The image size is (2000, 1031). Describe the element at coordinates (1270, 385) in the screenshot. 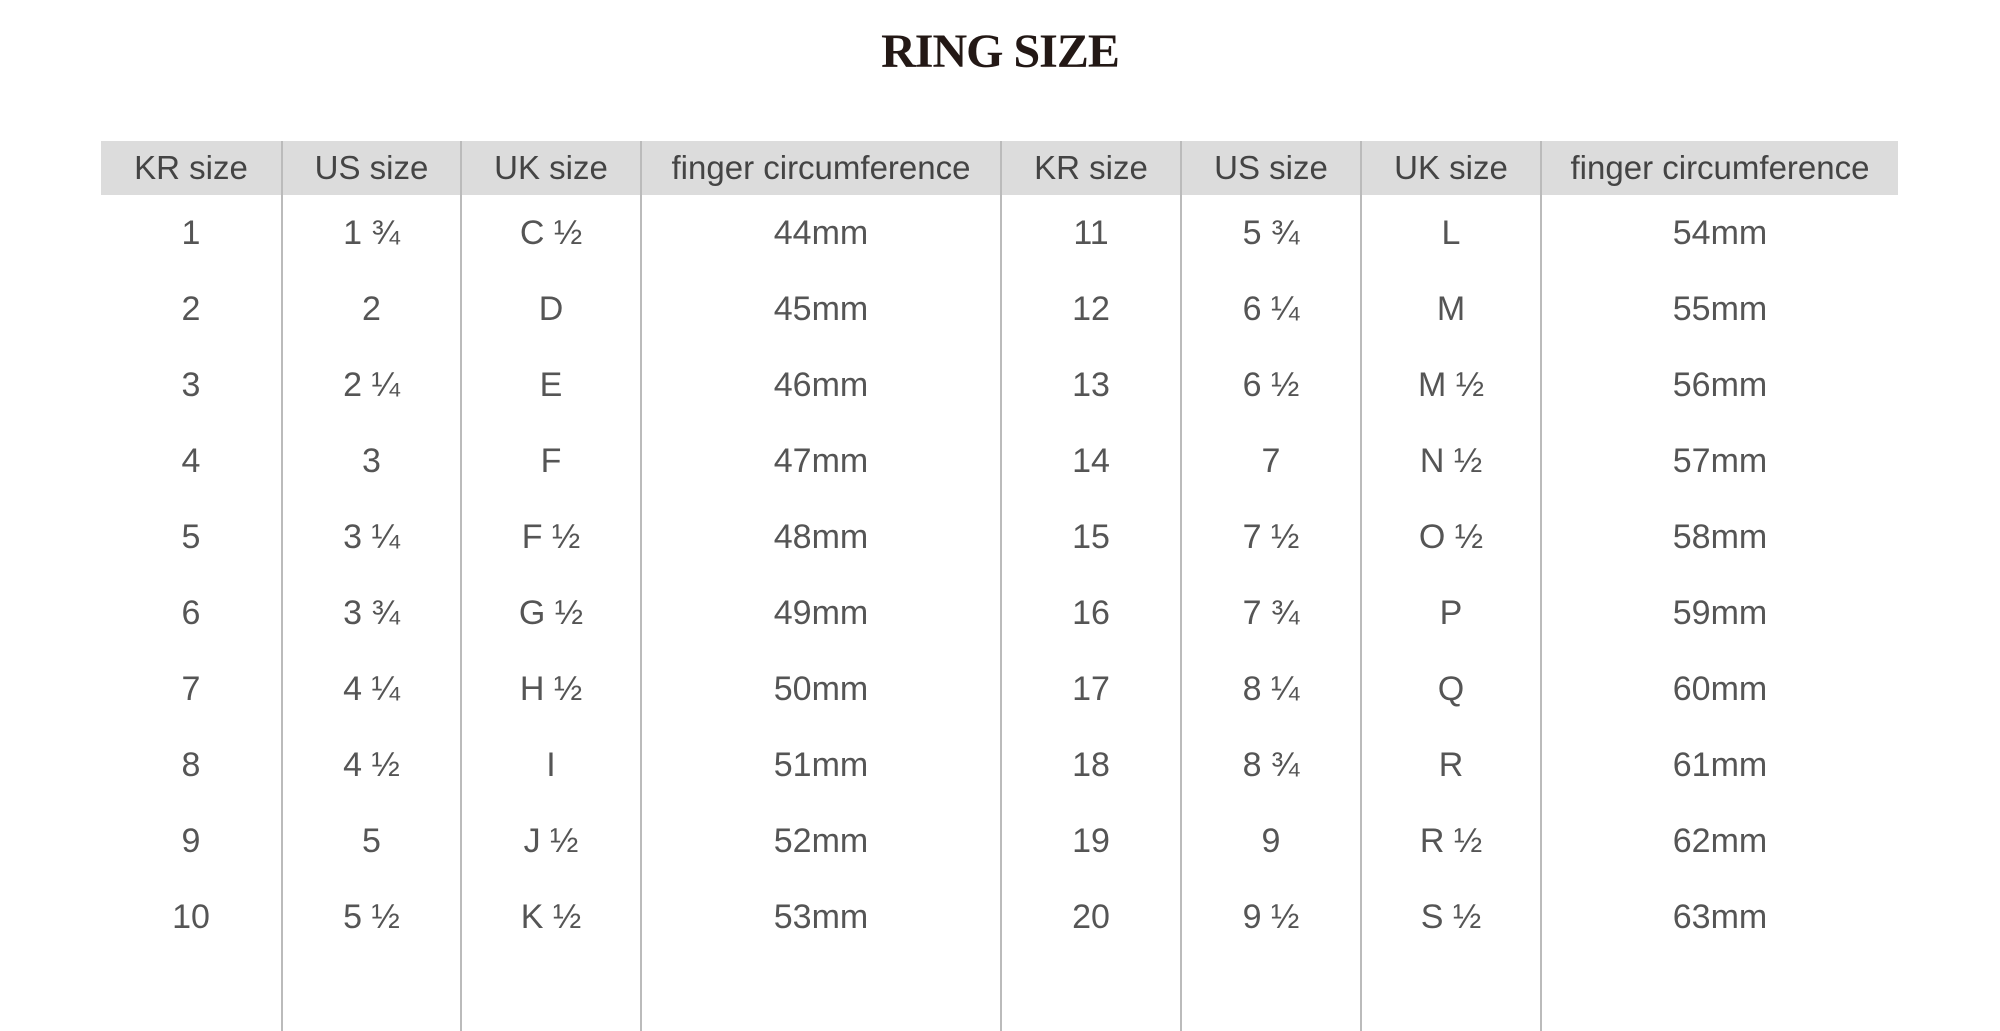

I see `table-cell: 6 ½` at that location.